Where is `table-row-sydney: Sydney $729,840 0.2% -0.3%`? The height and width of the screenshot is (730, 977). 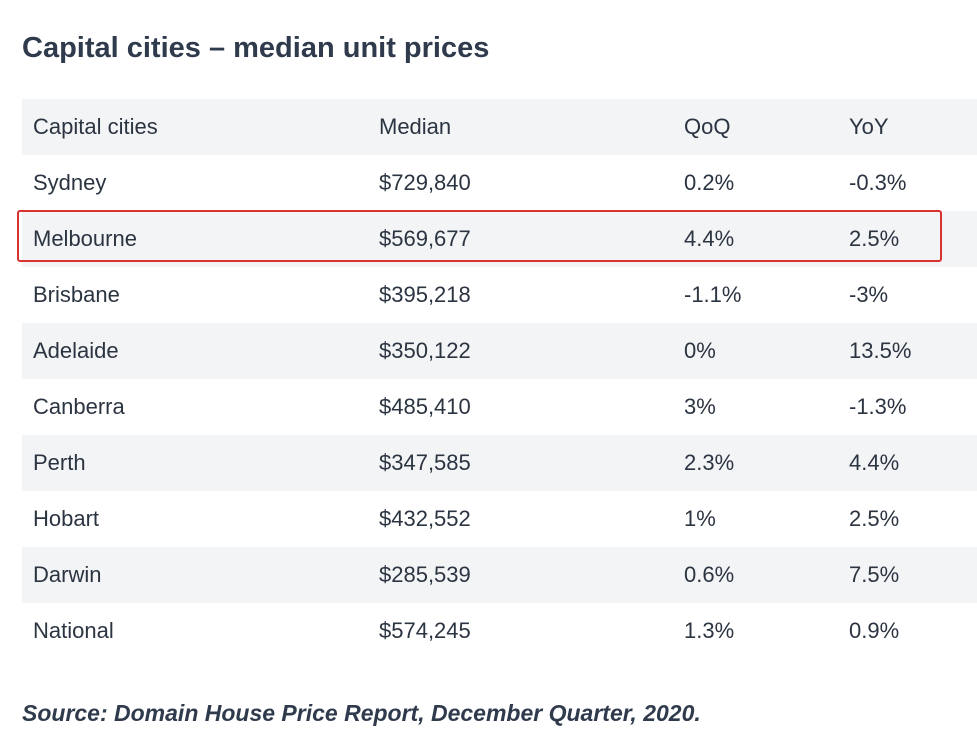 table-row-sydney: Sydney $729,840 0.2% -0.3% is located at coordinates (499, 183).